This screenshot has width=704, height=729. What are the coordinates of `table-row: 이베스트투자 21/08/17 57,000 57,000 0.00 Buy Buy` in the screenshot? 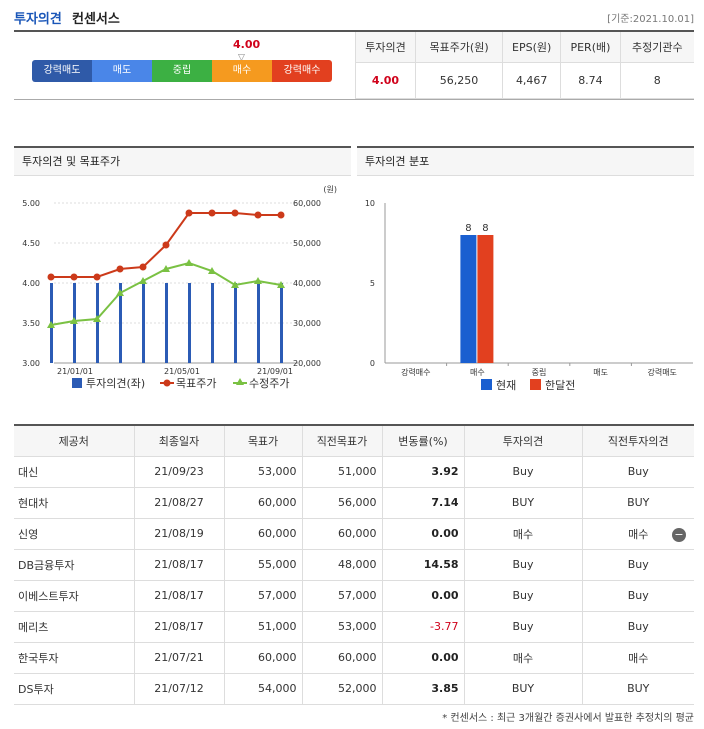 It's located at (354, 596).